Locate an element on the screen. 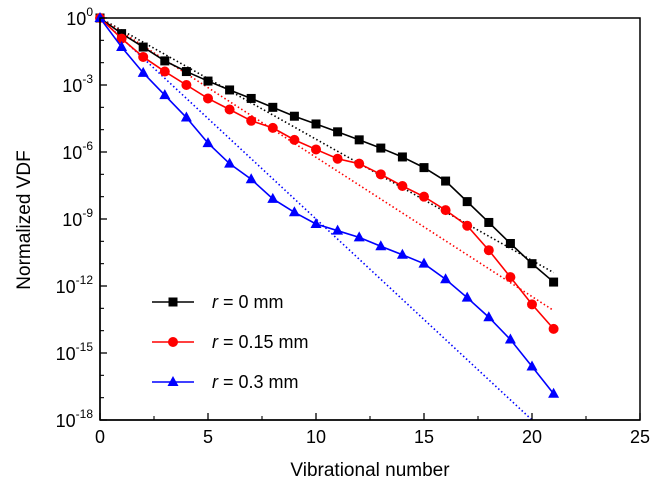 This screenshot has height=488, width=672. legend-item: r = 0.3 mm is located at coordinates (225, 382).